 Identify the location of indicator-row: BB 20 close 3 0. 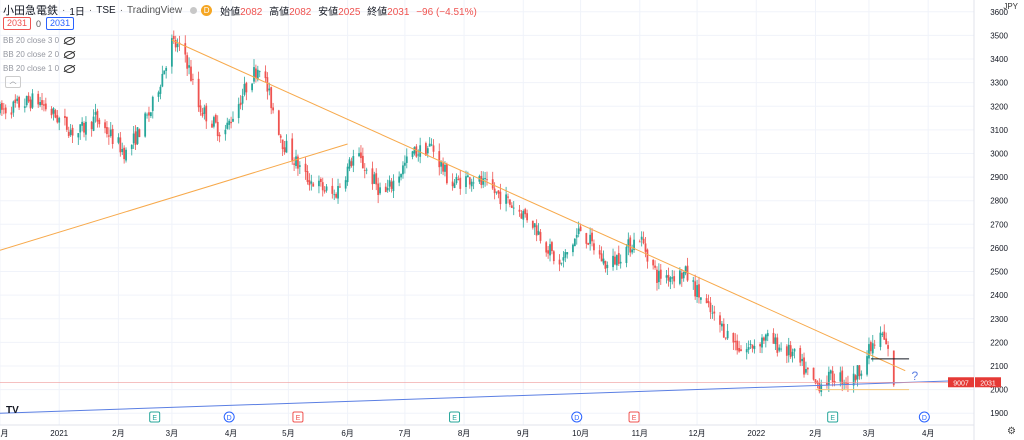
(39, 40).